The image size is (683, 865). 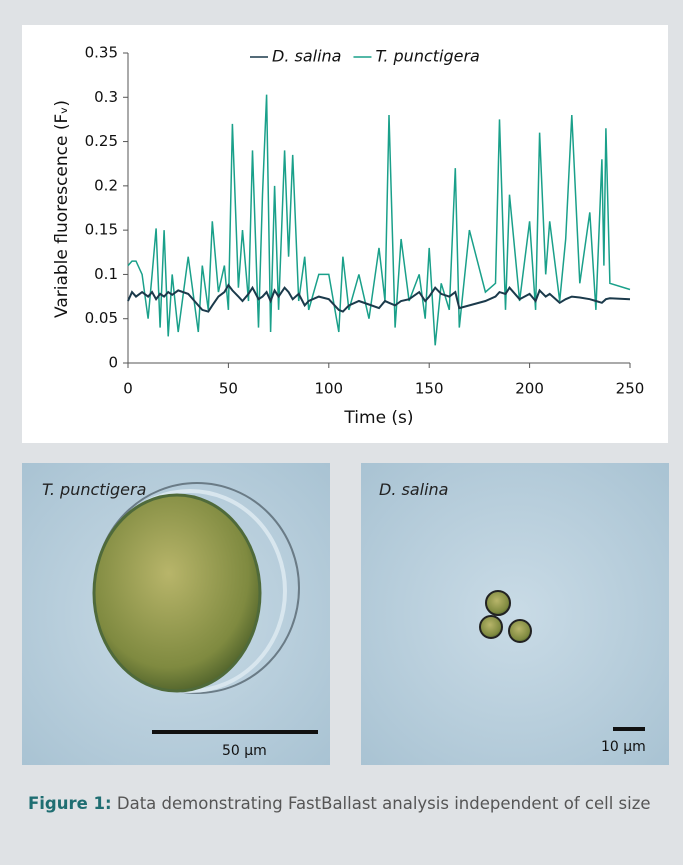 What do you see at coordinates (101, 53) in the screenshot?
I see `y-tick-label: 0.35` at bounding box center [101, 53].